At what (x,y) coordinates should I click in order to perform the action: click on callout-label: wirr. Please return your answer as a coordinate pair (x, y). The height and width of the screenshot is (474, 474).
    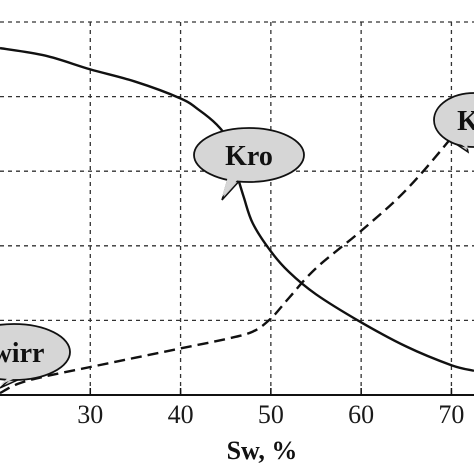
    Looking at the image, I should click on (22, 353).